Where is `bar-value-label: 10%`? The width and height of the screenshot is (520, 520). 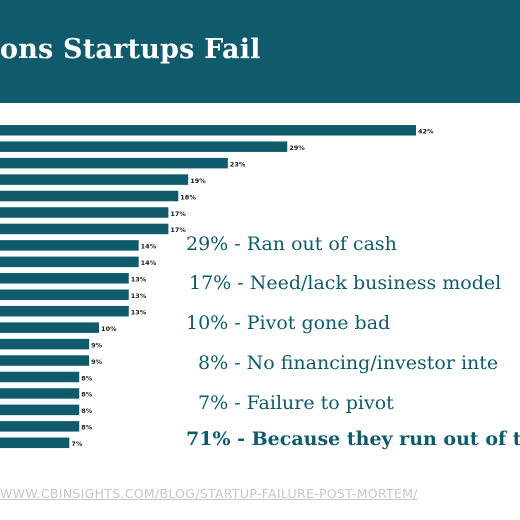
bar-value-label: 10% is located at coordinates (109, 329).